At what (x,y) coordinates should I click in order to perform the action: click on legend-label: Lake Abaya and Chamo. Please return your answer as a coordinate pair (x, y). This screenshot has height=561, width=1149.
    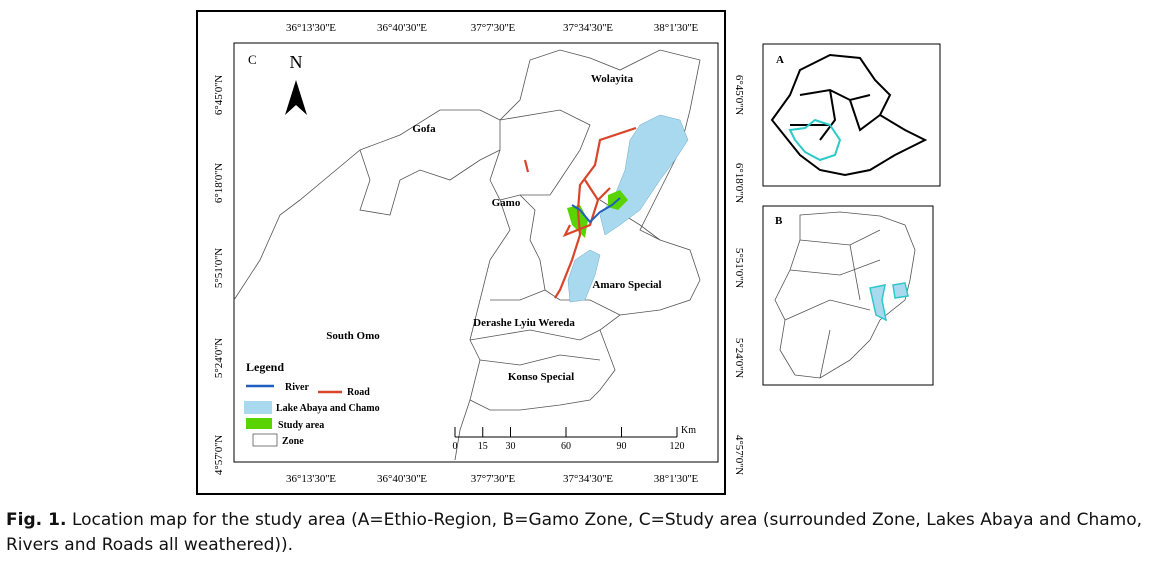
    Looking at the image, I should click on (328, 408).